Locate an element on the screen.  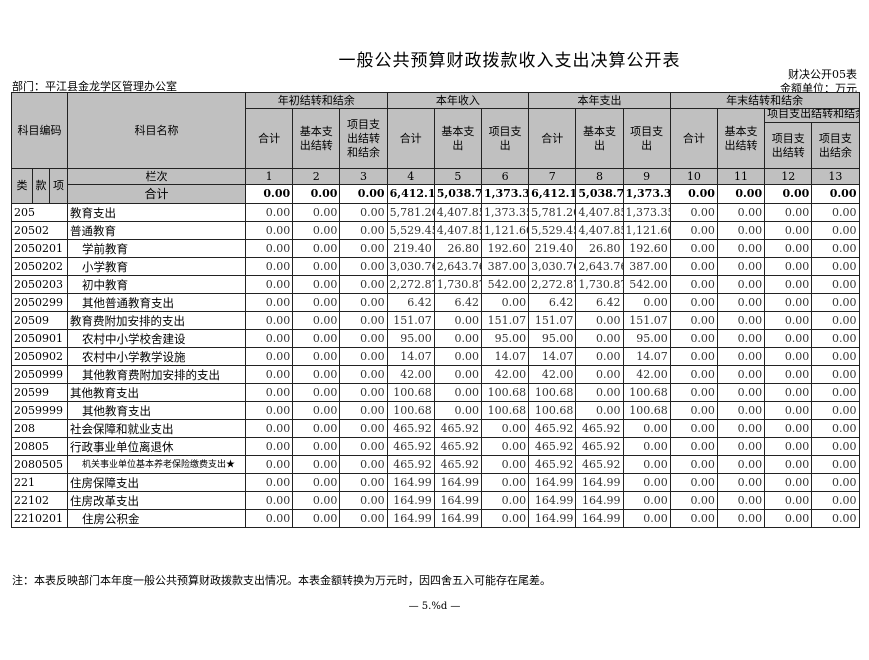
cell-value: 542.00 is located at coordinates (505, 284).